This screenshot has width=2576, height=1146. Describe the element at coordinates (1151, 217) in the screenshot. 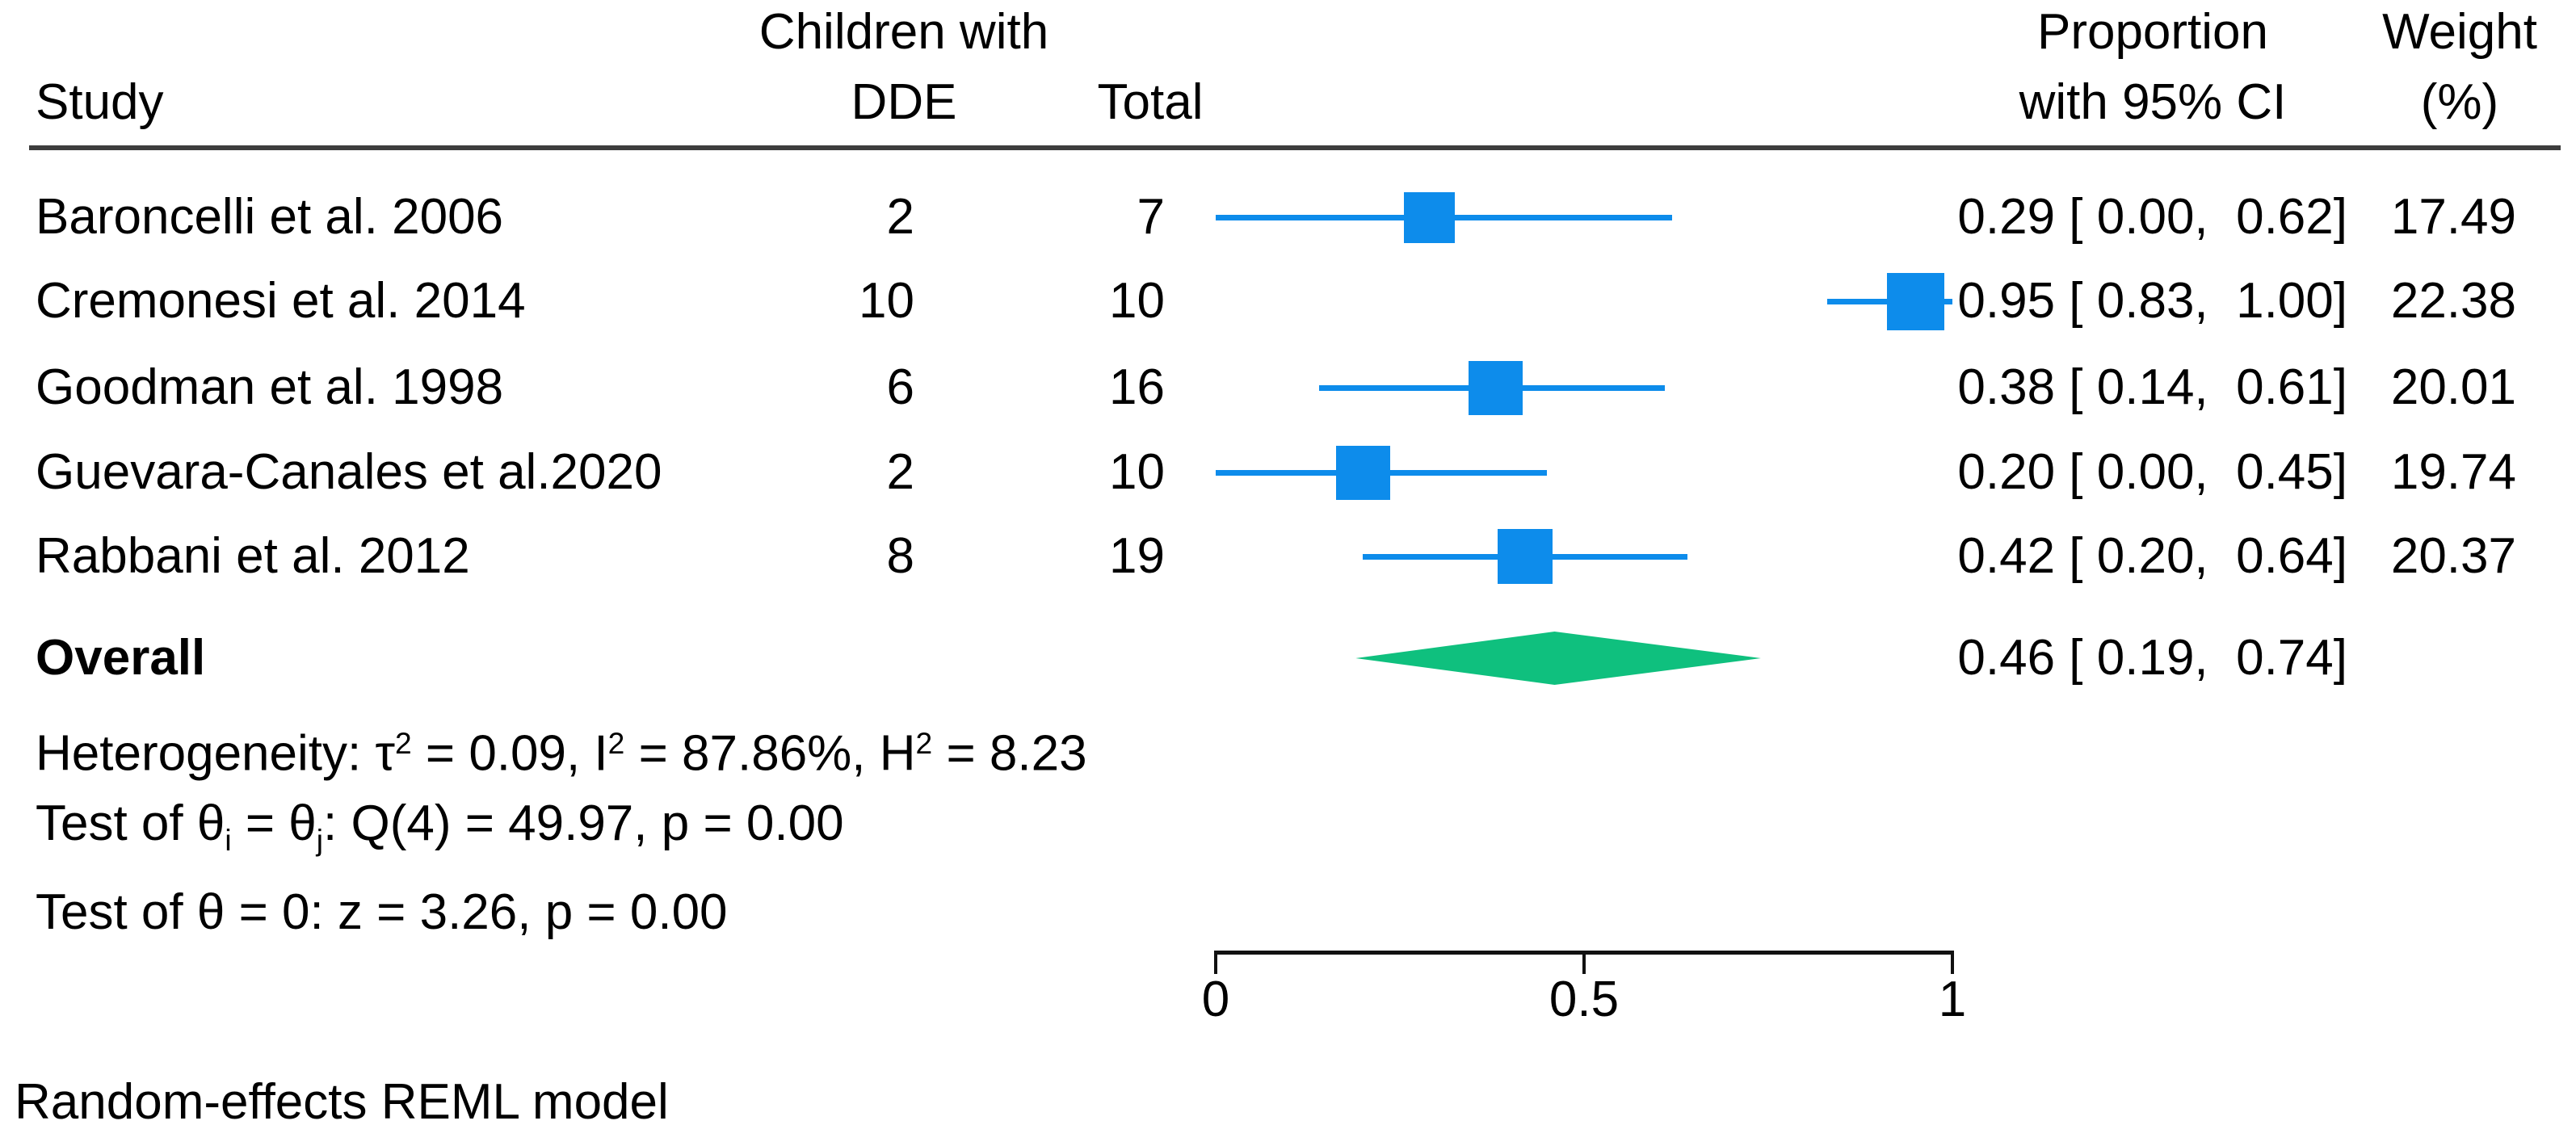

I see `total-value: 7` at that location.